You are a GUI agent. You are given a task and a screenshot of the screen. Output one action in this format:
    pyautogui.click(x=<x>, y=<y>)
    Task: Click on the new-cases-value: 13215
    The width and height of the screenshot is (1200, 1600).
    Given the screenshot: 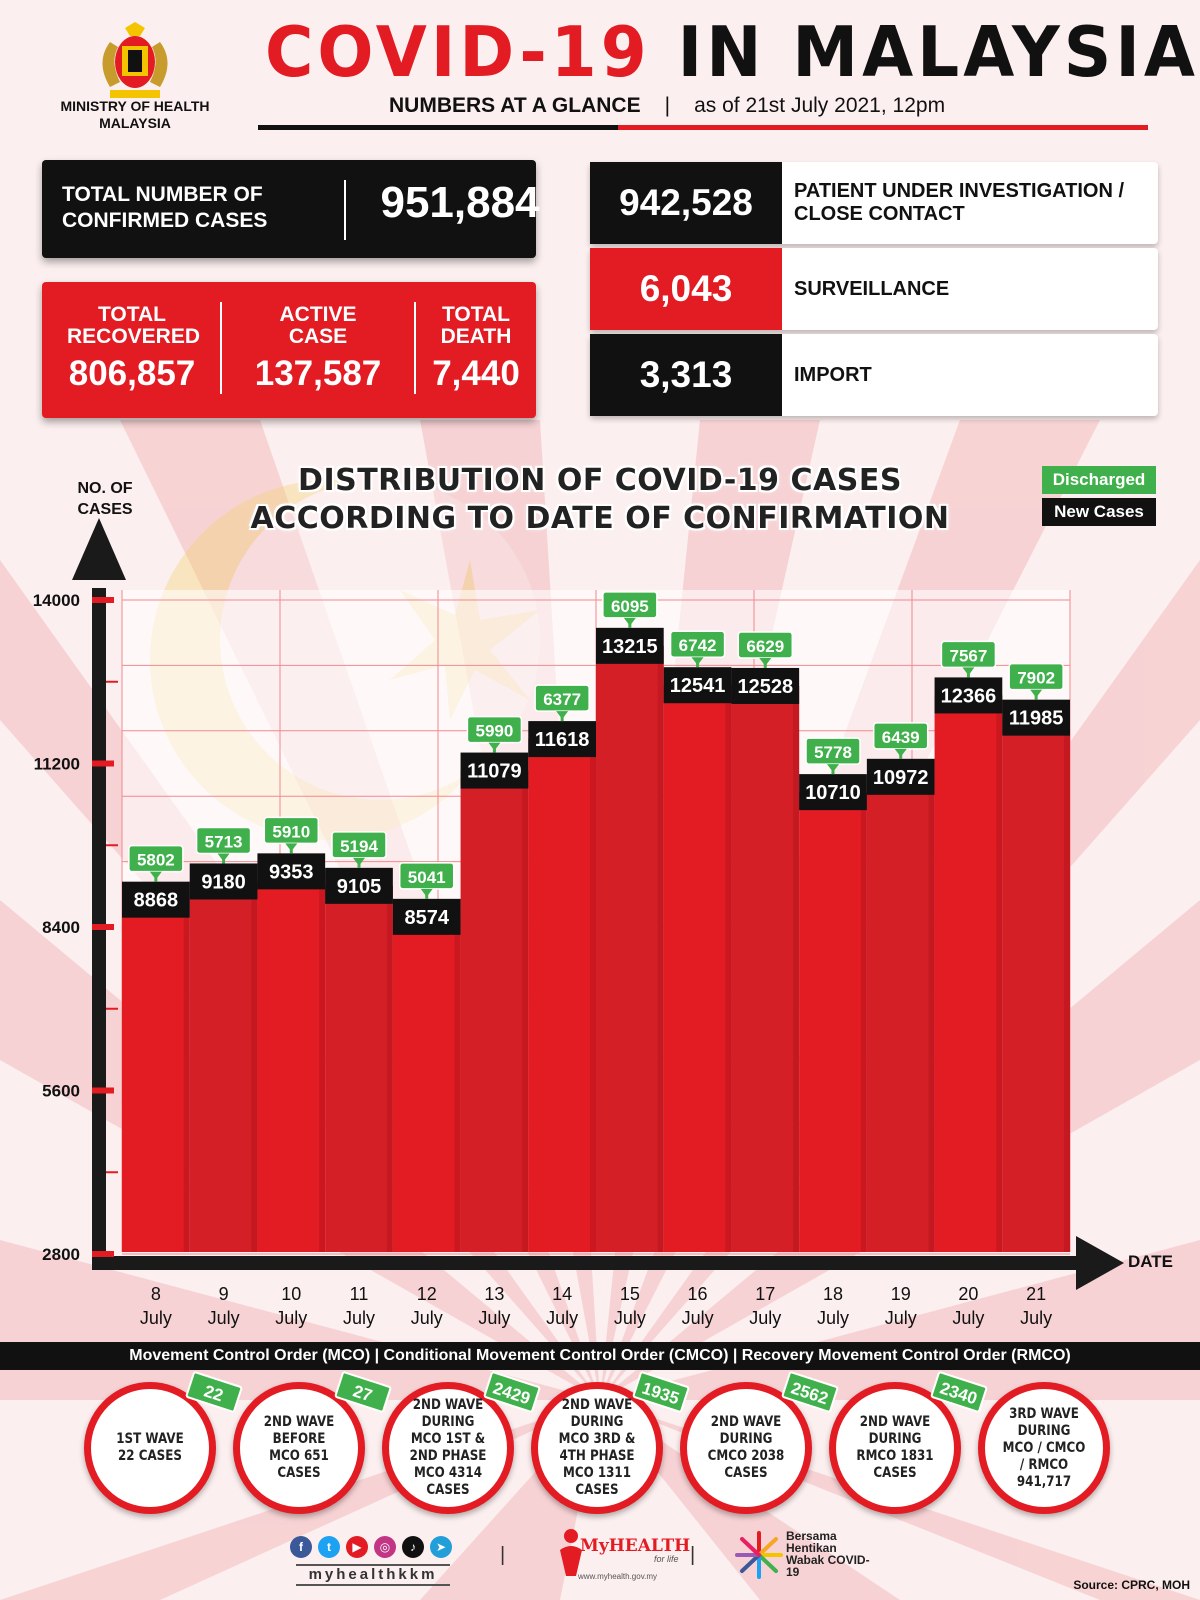 What is the action you would take?
    pyautogui.click(x=630, y=647)
    